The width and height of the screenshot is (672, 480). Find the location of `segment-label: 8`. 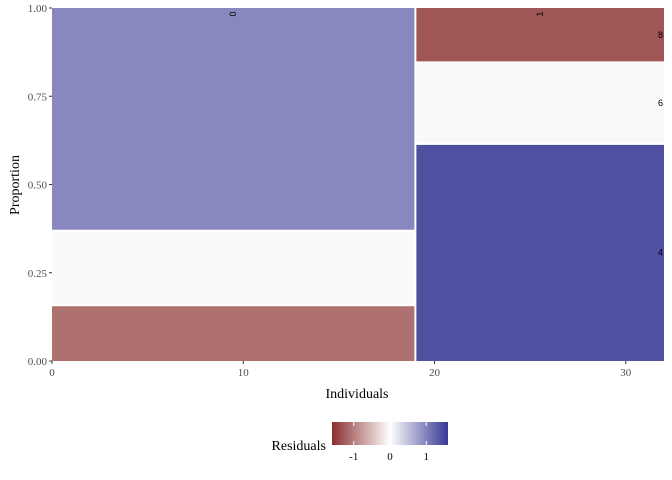

segment-label: 8 is located at coordinates (660, 35).